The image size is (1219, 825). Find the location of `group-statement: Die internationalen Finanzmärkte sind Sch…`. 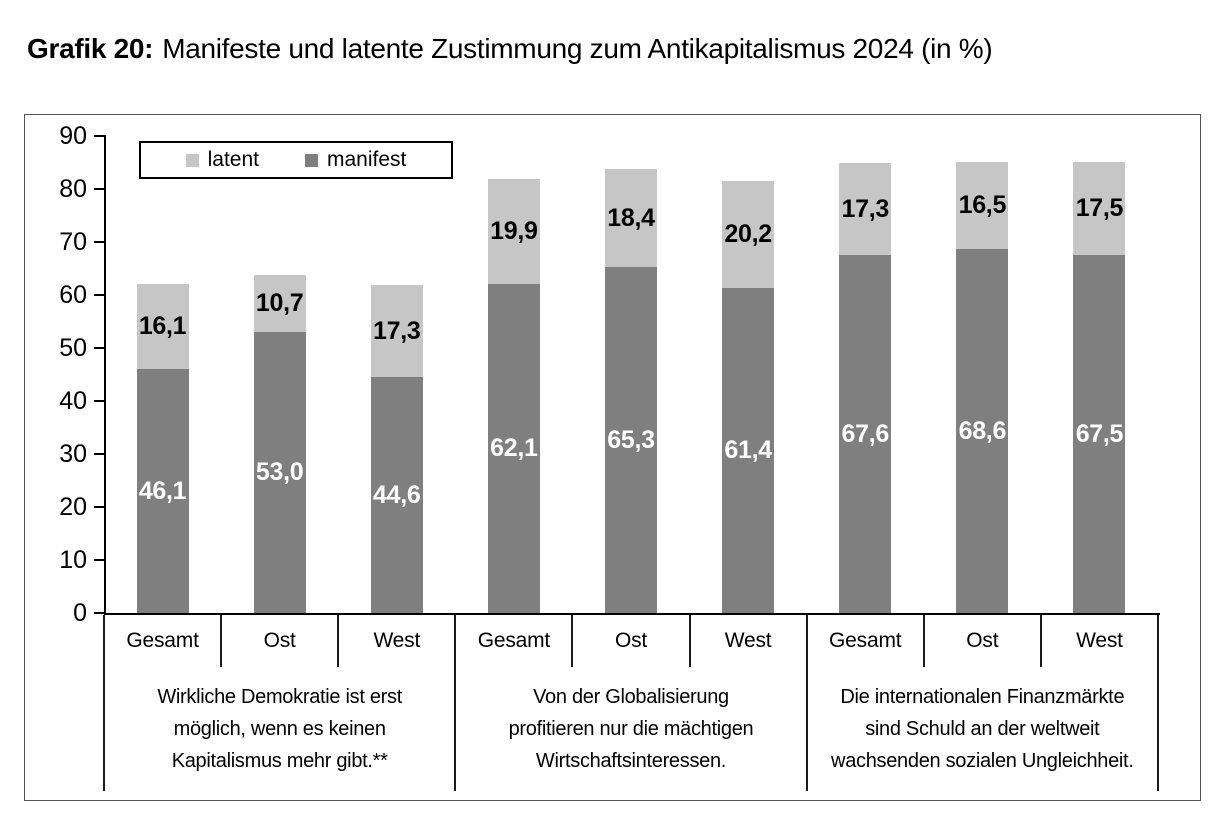

group-statement: Die internationalen Finanzmärkte sind Sch… is located at coordinates (982, 729).